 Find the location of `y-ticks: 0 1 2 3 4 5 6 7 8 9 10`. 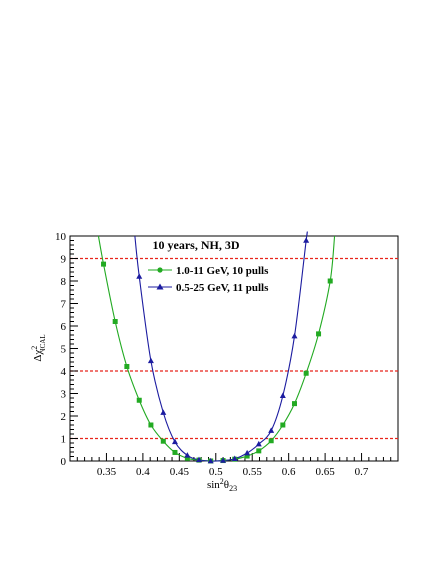

y-ticks: 0 1 2 3 4 5 6 7 8 9 10 is located at coordinates (66, 349).